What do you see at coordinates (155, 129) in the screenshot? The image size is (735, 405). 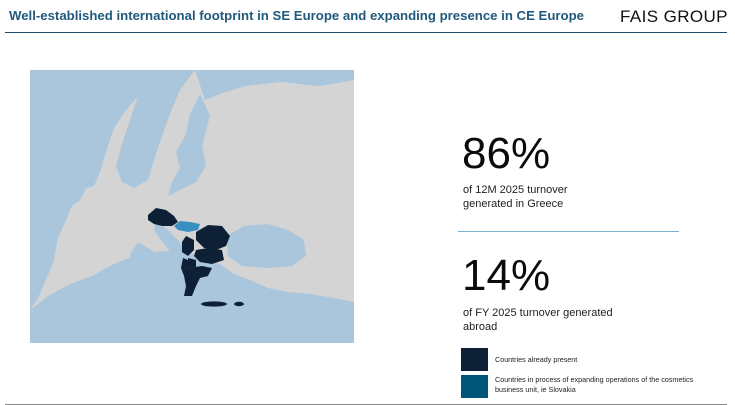 I see `north-sea` at bounding box center [155, 129].